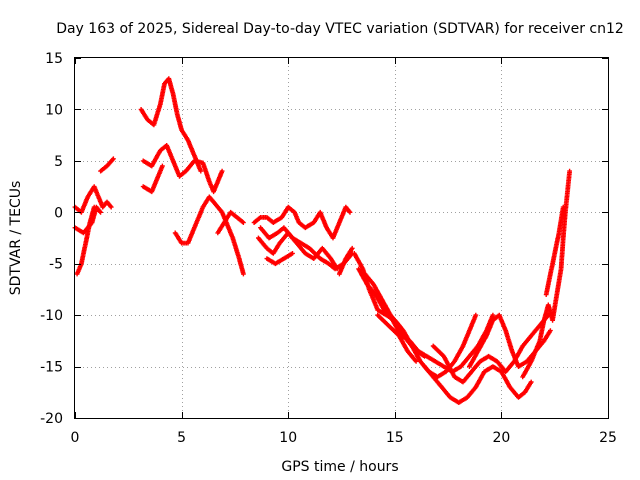 The width and height of the screenshot is (640, 480). What do you see at coordinates (51, 419) in the screenshot?
I see `y-tick-label: -20` at bounding box center [51, 419].